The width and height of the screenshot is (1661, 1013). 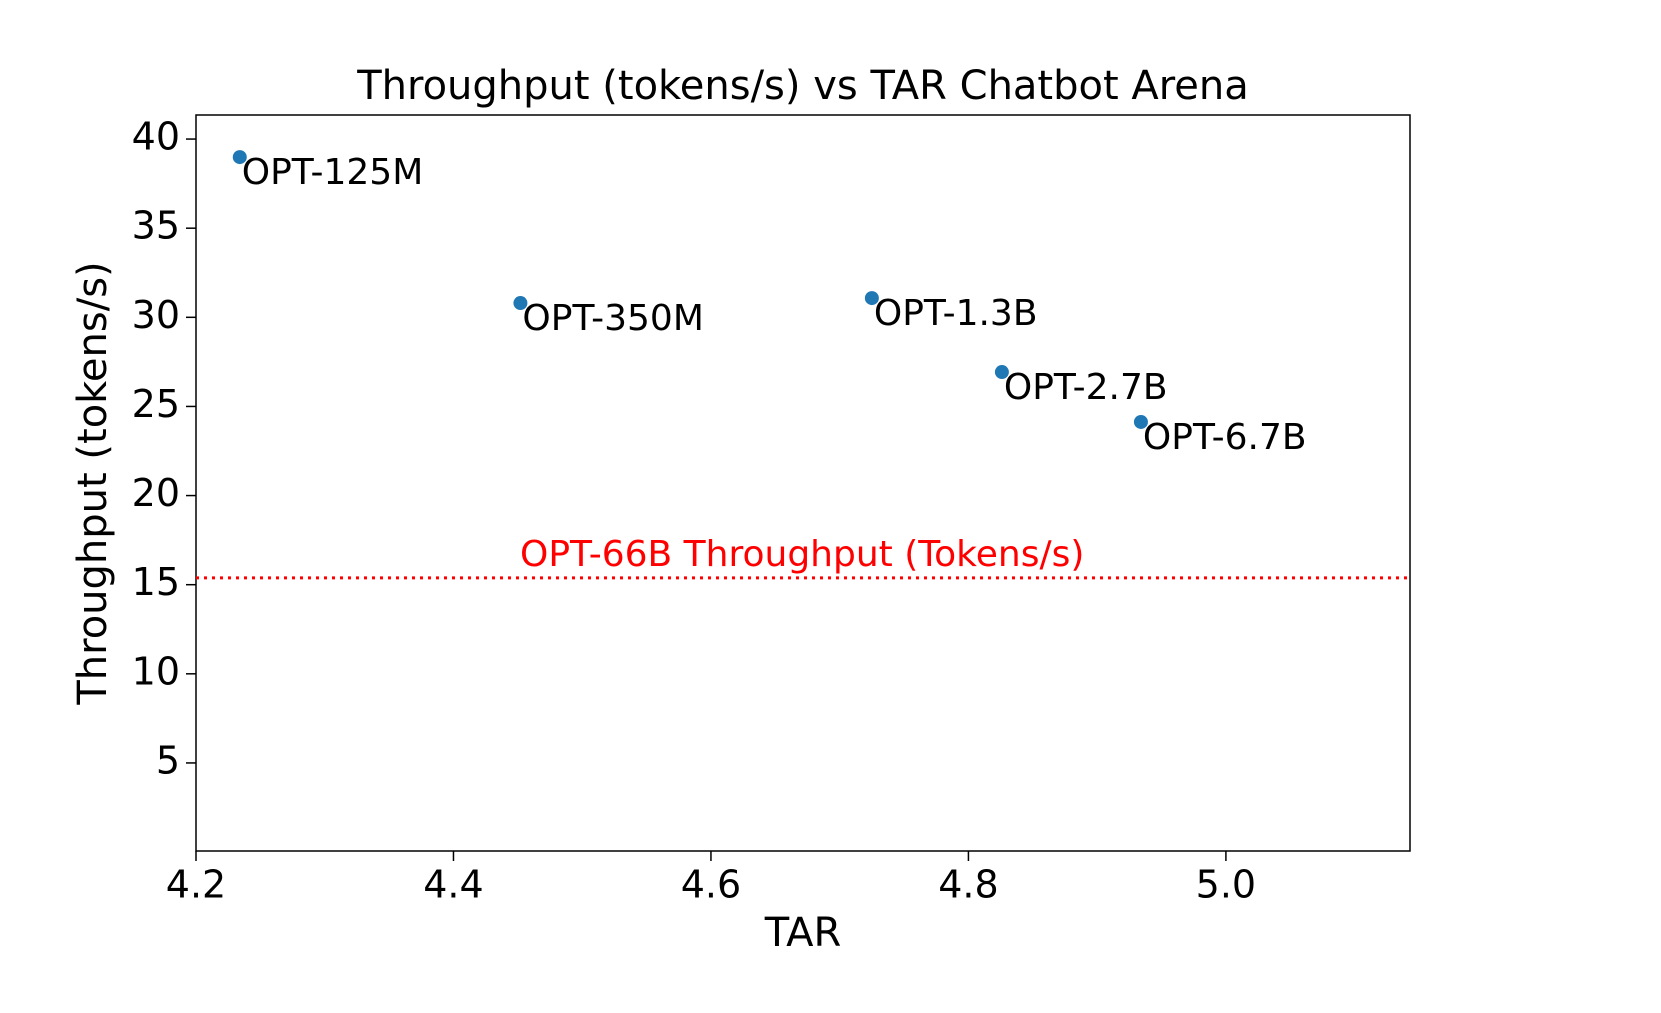 What do you see at coordinates (332, 172) in the screenshot?
I see `point-label: OPT-125M` at bounding box center [332, 172].